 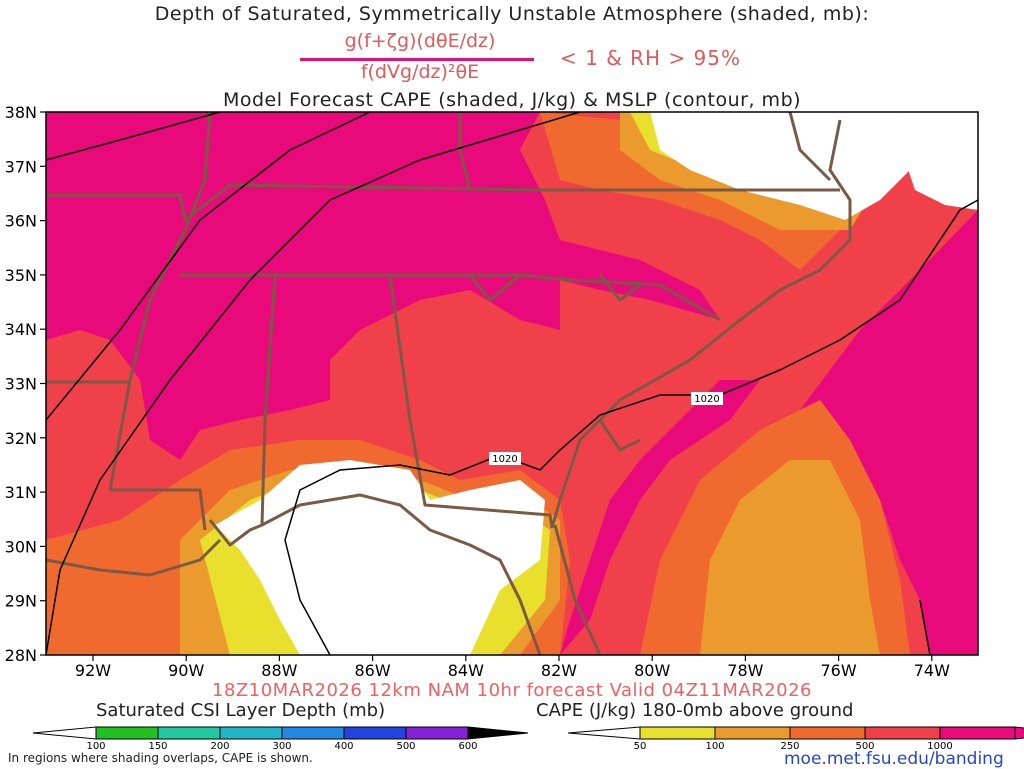 What do you see at coordinates (343, 746) in the screenshot?
I see `csi-legend-tick: 400` at bounding box center [343, 746].